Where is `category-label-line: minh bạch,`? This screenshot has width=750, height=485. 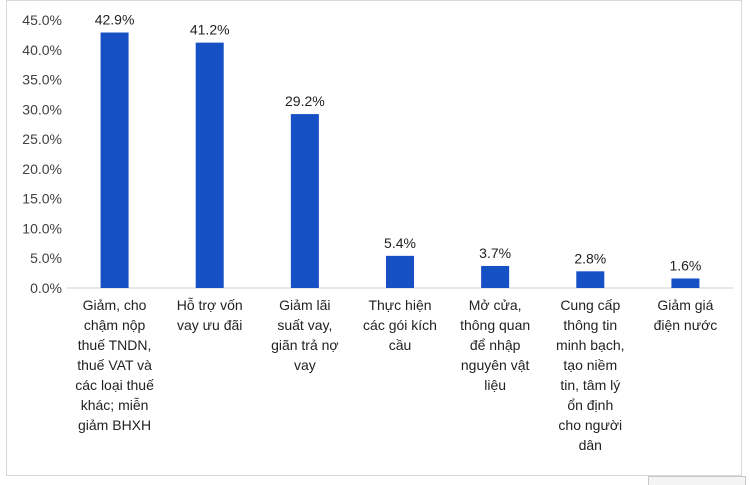
category-label-line: minh bạch, is located at coordinates (590, 345).